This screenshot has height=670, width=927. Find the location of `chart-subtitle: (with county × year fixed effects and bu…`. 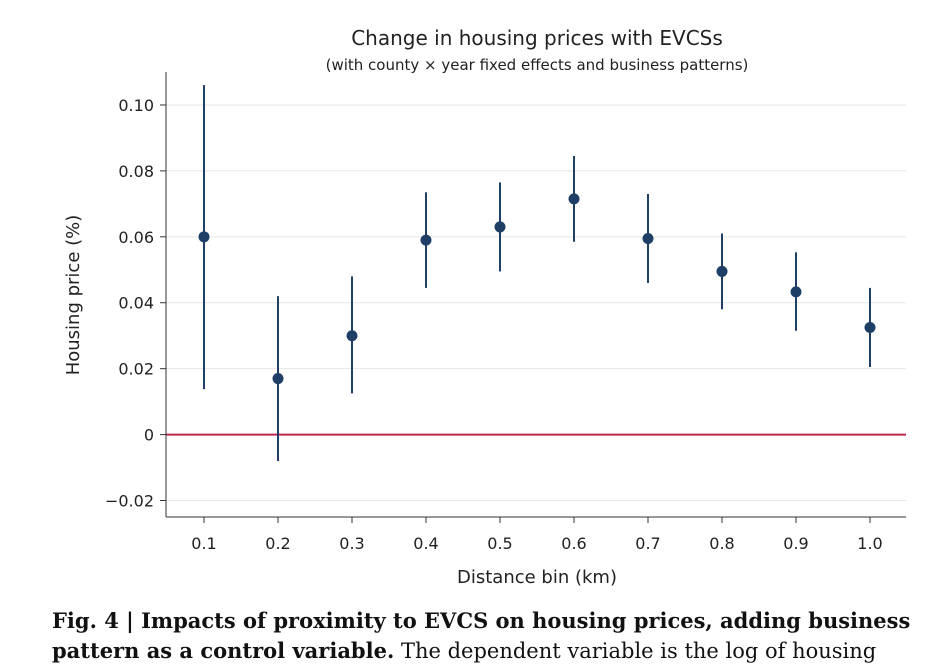

chart-subtitle: (with county × year fixed effects and bu… is located at coordinates (537, 65).